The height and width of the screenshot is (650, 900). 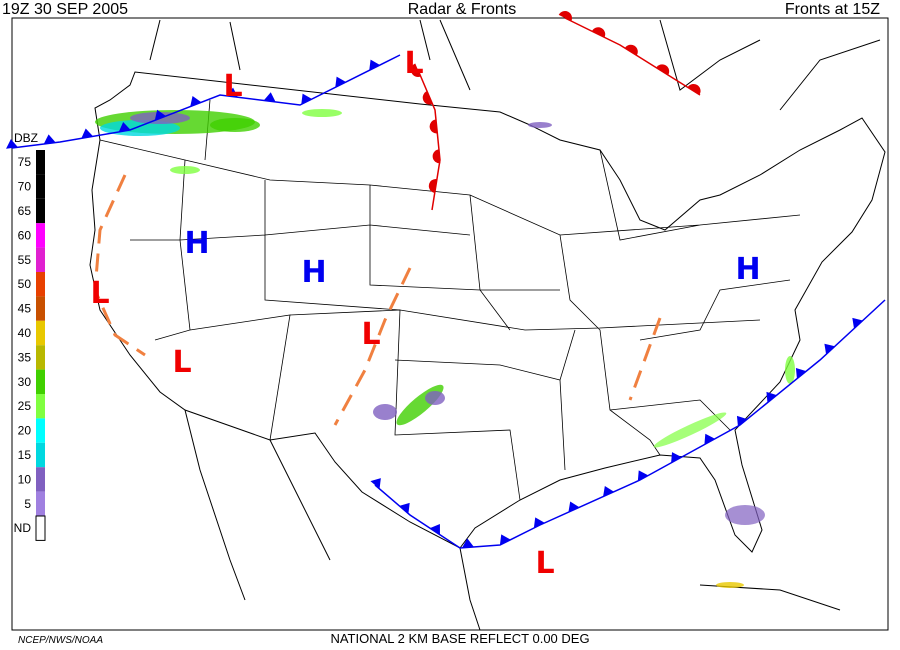 What do you see at coordinates (25, 357) in the screenshot?
I see `legend-label: 35` at bounding box center [25, 357].